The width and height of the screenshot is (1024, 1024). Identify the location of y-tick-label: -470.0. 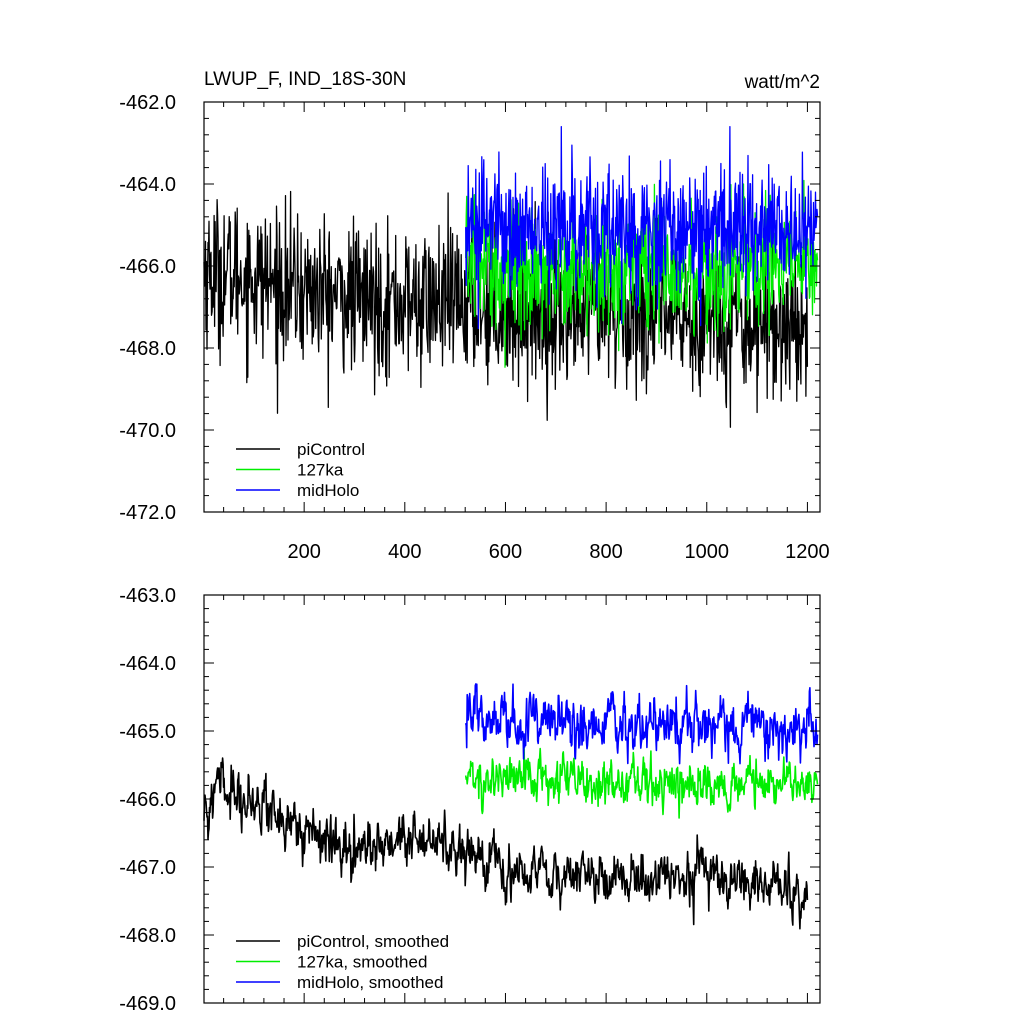
(147, 431).